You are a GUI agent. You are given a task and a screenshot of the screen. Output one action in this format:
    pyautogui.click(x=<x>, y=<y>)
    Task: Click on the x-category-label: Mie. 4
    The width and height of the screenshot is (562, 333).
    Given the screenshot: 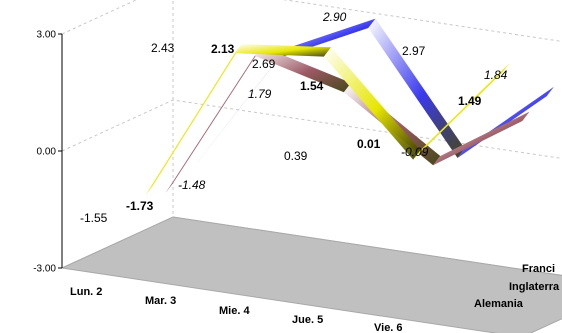 What is the action you would take?
    pyautogui.click(x=234, y=311)
    